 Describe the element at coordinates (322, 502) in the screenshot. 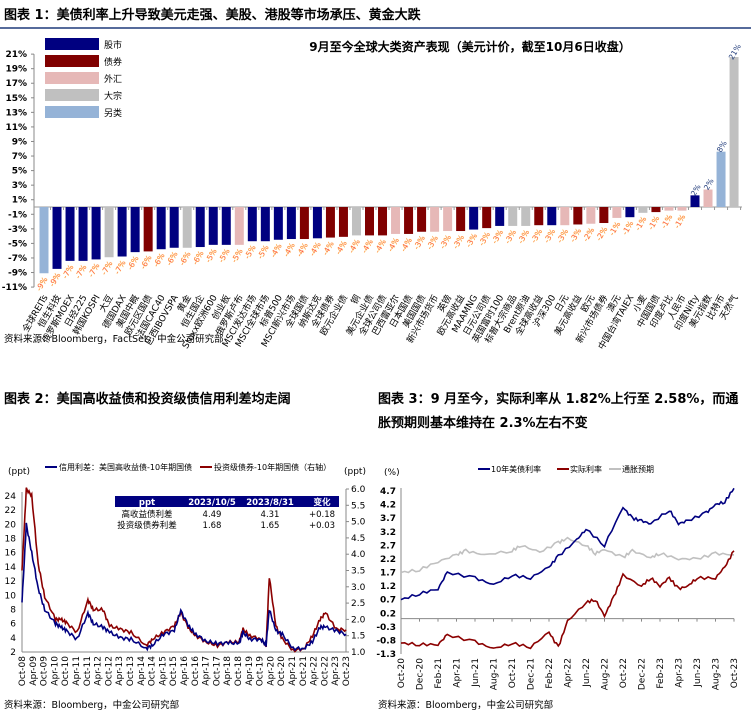

I see `table-header-cell: 变化` at that location.